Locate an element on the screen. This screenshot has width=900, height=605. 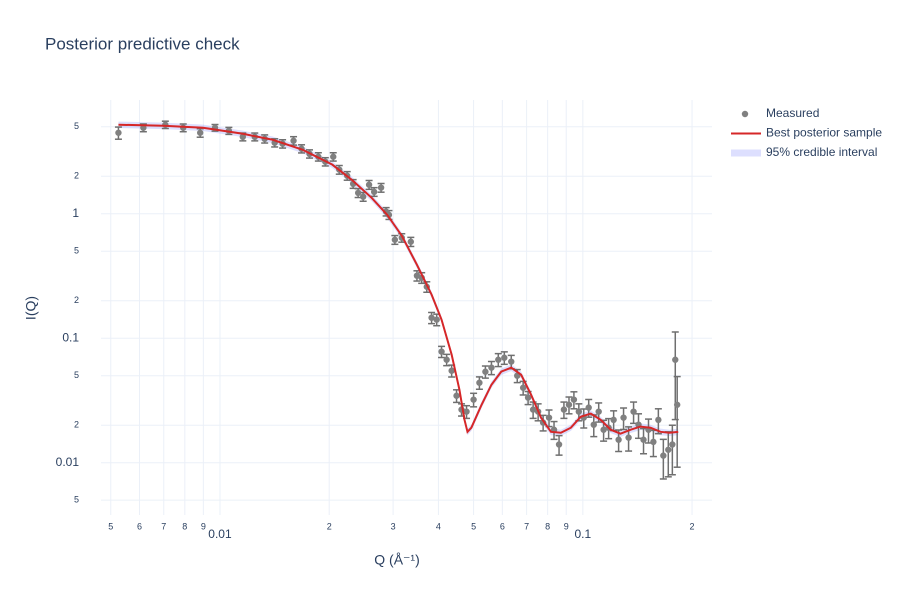
x-axis-label: Q (Å⁻¹) is located at coordinates (397, 560).